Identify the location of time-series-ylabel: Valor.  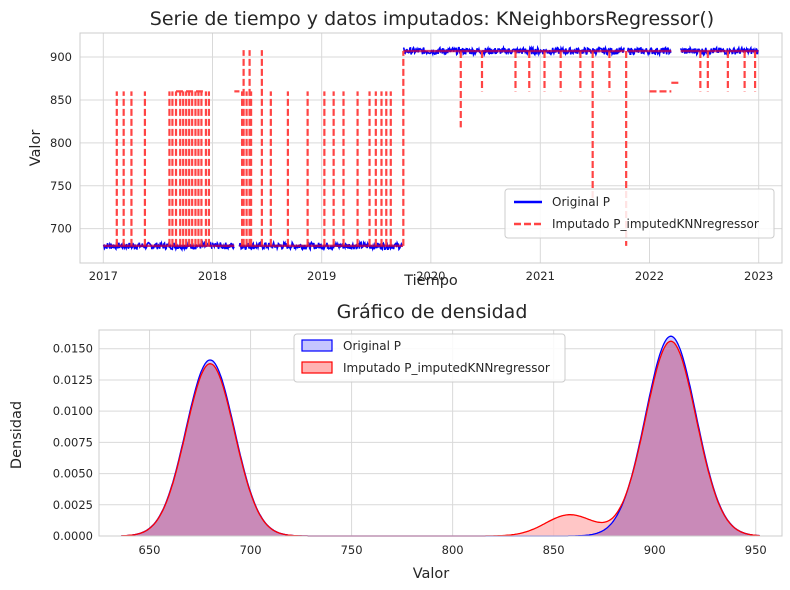
(36, 148).